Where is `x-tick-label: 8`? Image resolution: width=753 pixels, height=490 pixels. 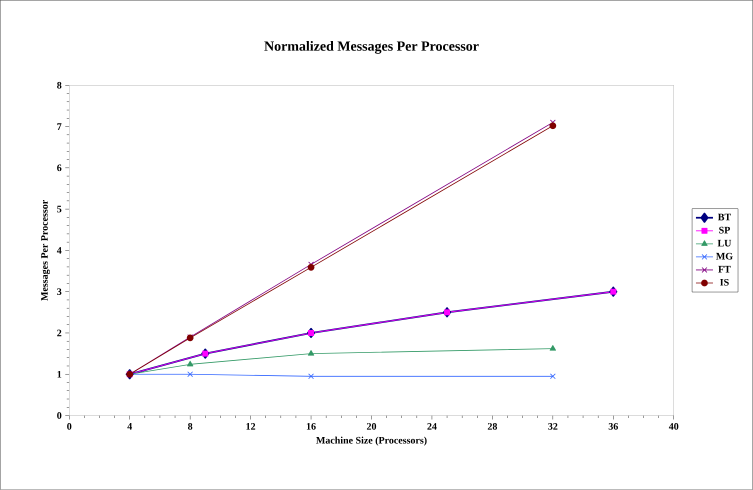
x-tick-label: 8 is located at coordinates (190, 426).